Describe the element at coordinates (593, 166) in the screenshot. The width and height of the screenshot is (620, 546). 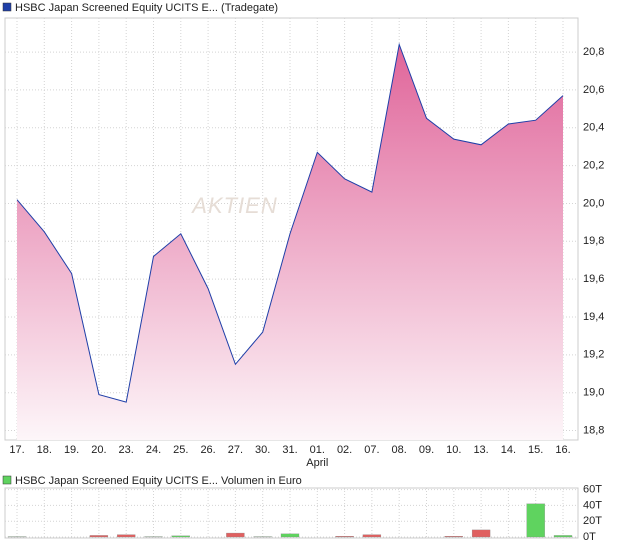
I see `y-tick-label: 20,2` at that location.